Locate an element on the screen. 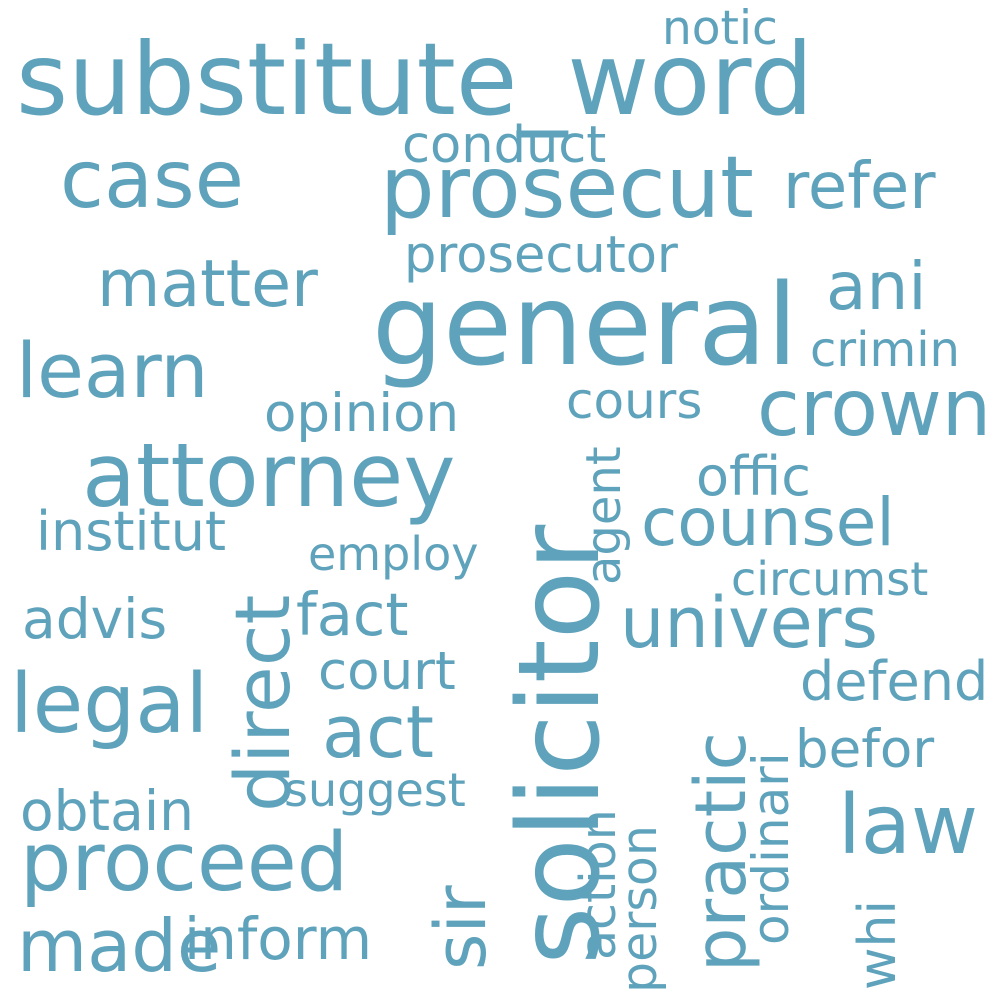 The image size is (1000, 1000). word-befor: befor is located at coordinates (865, 749).